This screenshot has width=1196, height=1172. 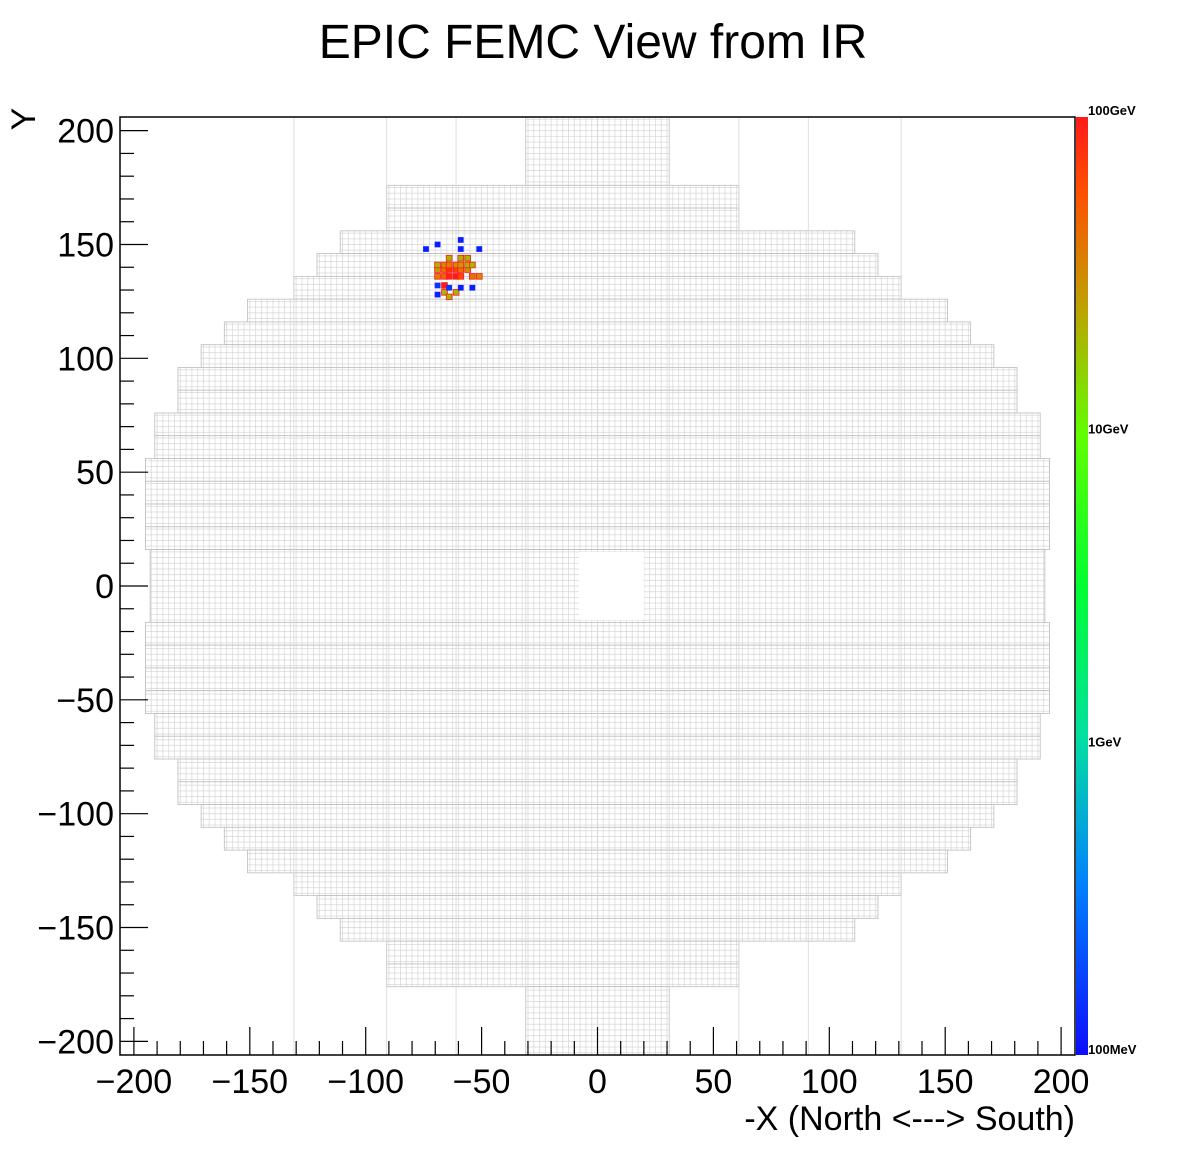 What do you see at coordinates (1112, 580) in the screenshot?
I see `colorbar-labels: 100GeV 10GeV 1GeV 100MeV` at bounding box center [1112, 580].